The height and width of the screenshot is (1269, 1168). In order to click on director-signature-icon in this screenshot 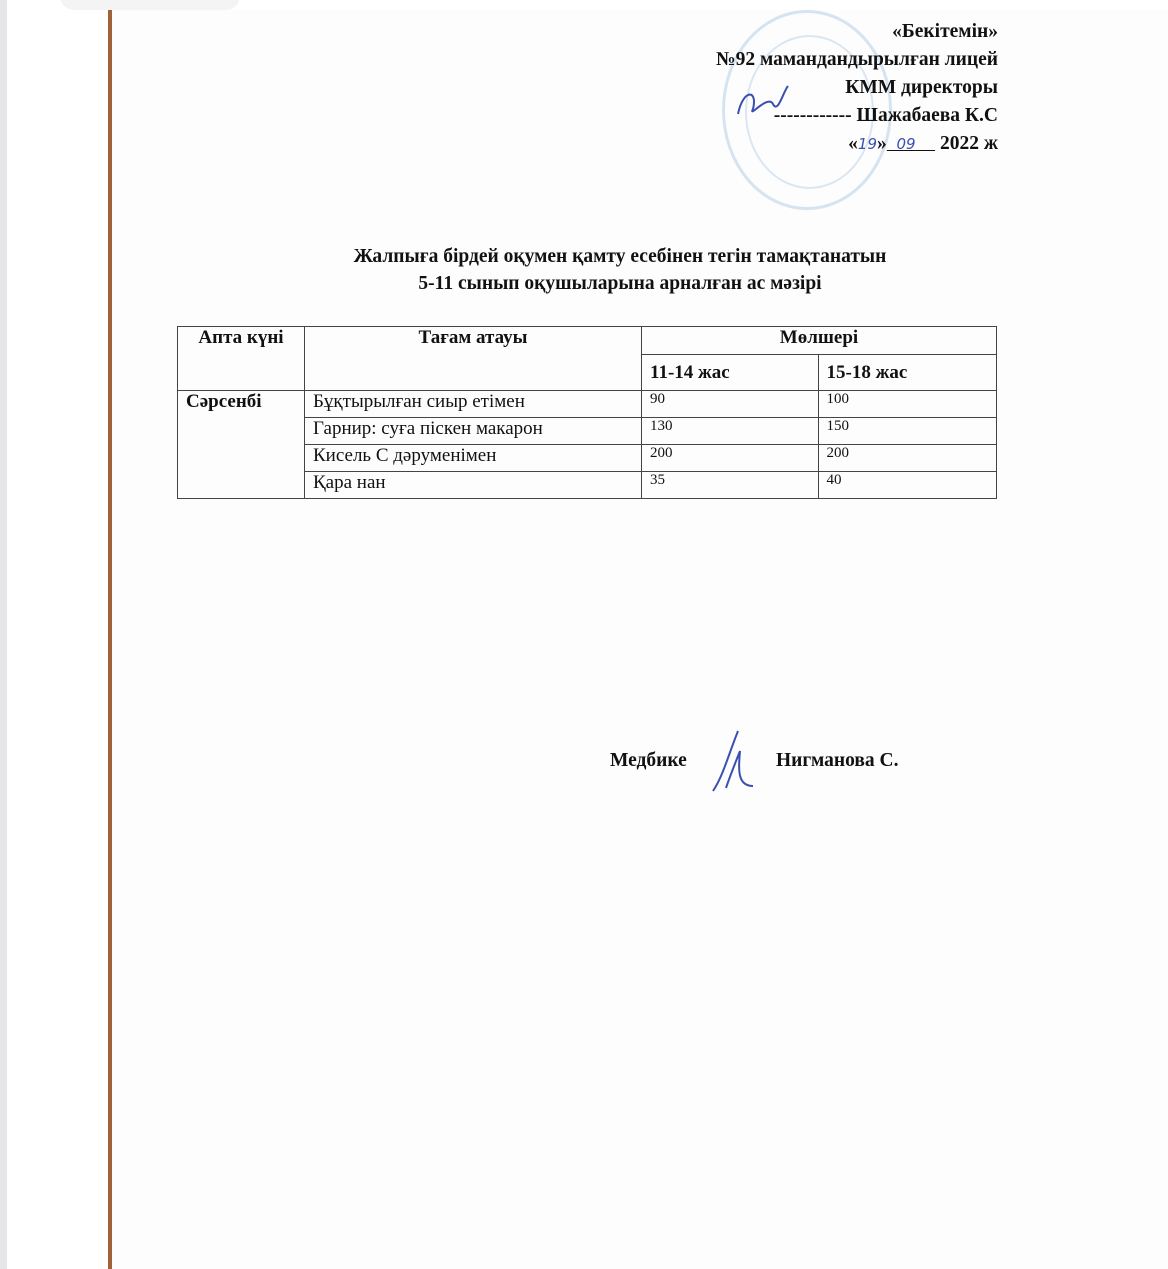, I will do `click(763, 100)`.